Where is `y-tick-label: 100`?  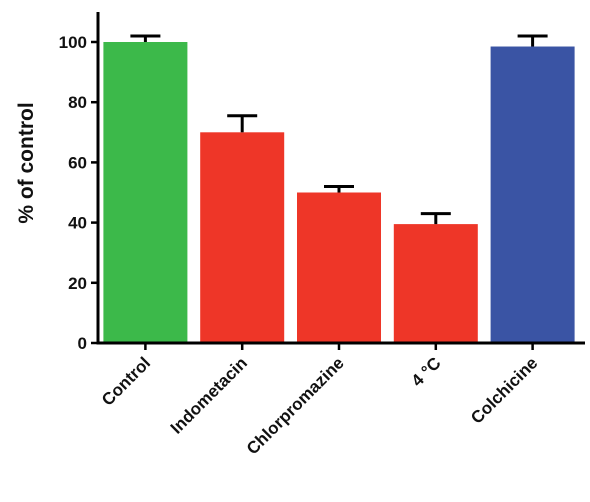 y-tick-label: 100 is located at coordinates (73, 42).